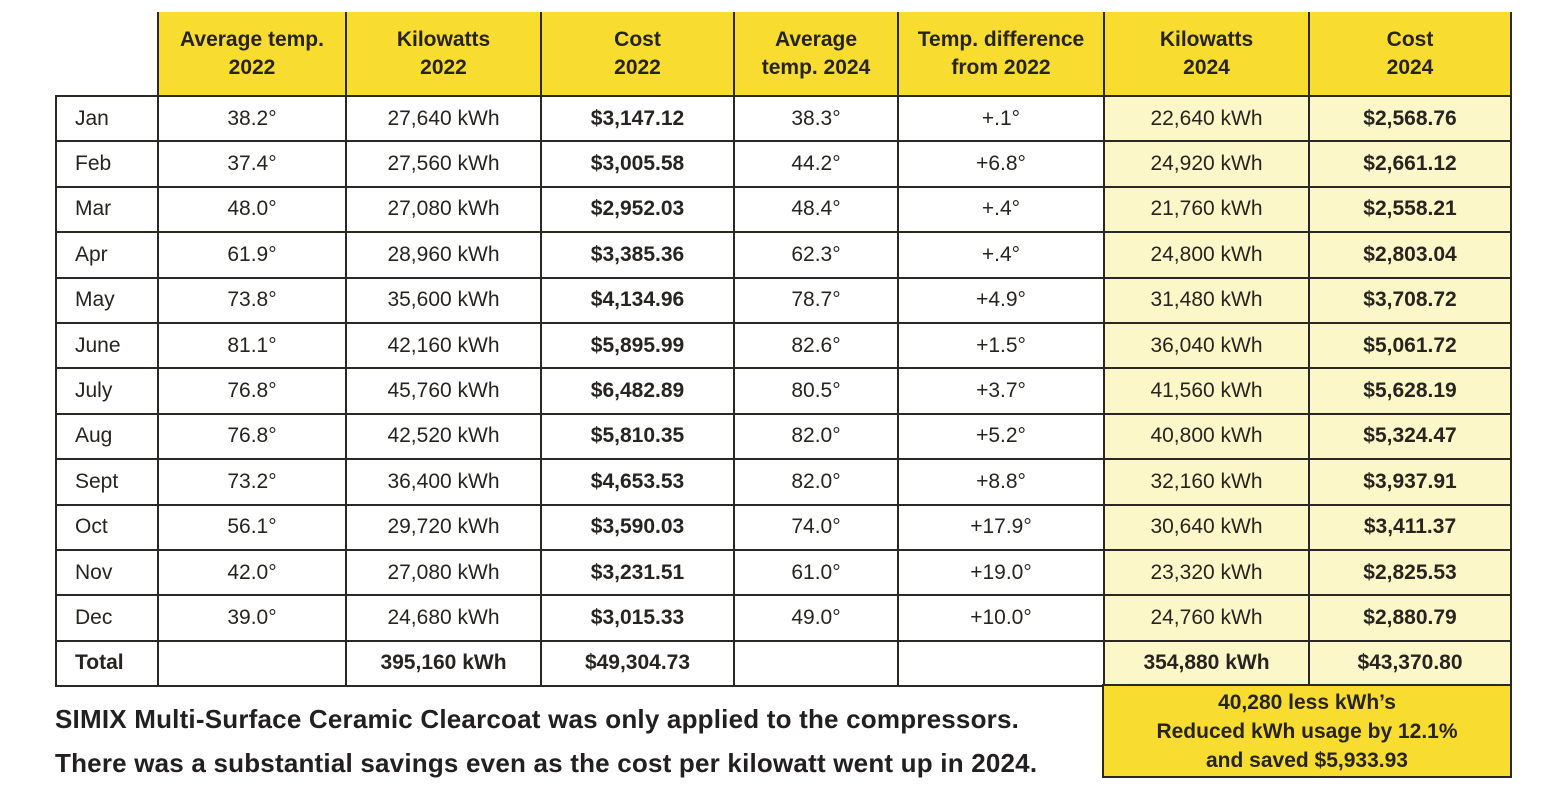  I want to click on total-avg-temp-2022, so click(252, 663).